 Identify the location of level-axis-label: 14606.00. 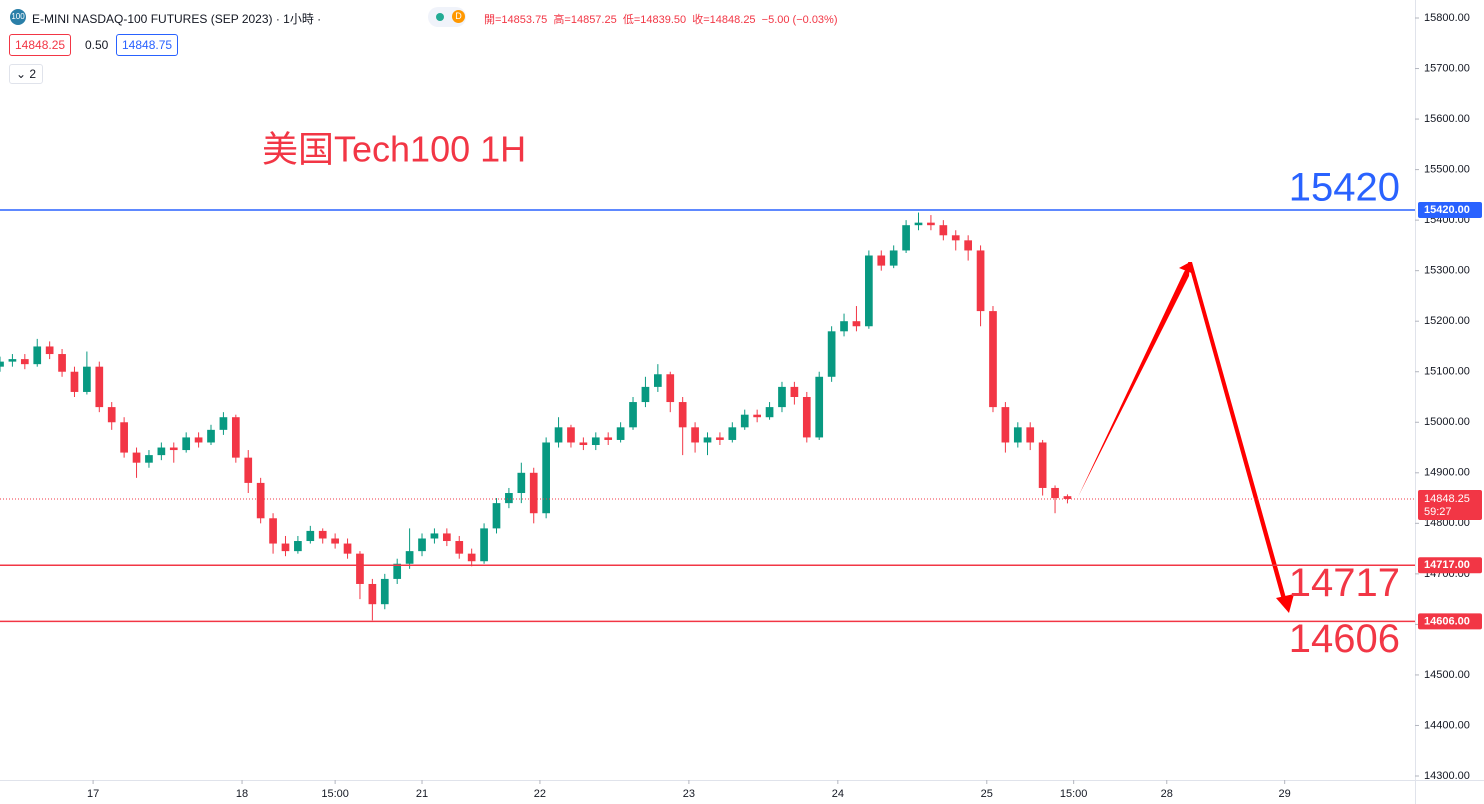
(1447, 621).